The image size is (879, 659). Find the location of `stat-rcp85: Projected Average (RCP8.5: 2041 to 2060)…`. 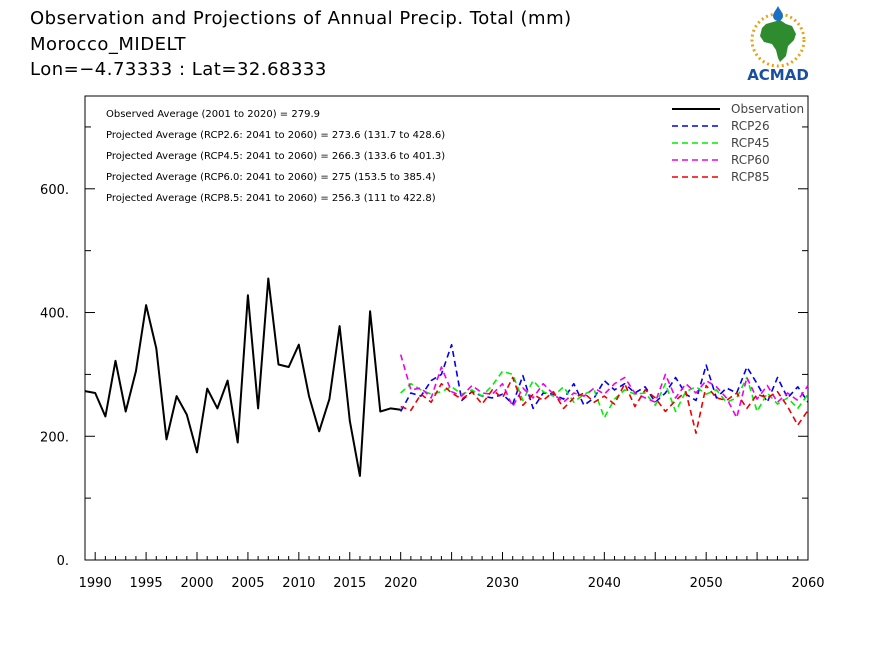

stat-rcp85: Projected Average (RCP8.5: 2041 to 2060)… is located at coordinates (271, 198).